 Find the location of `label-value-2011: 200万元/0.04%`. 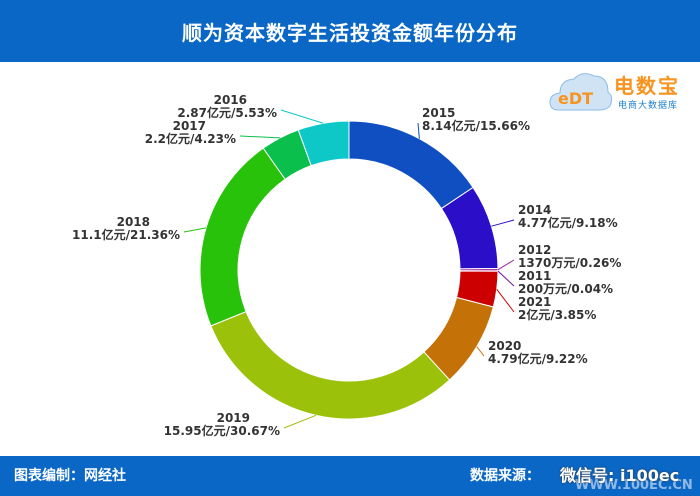

label-value-2011: 200万元/0.04% is located at coordinates (565, 289).